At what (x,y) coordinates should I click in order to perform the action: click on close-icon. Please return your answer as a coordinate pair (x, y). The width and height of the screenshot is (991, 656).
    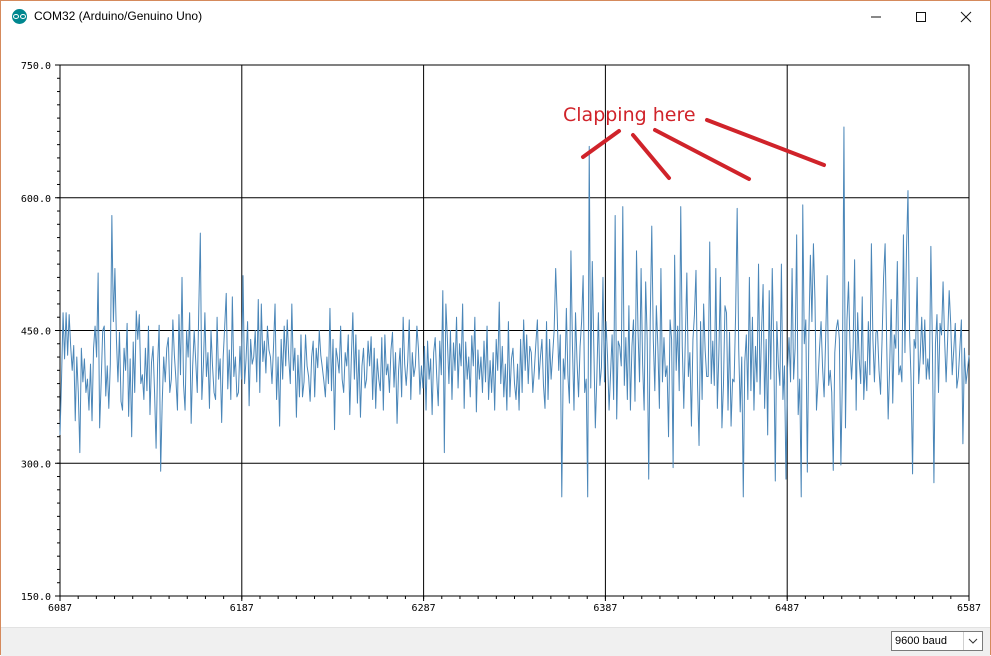
    Looking at the image, I should click on (966, 16).